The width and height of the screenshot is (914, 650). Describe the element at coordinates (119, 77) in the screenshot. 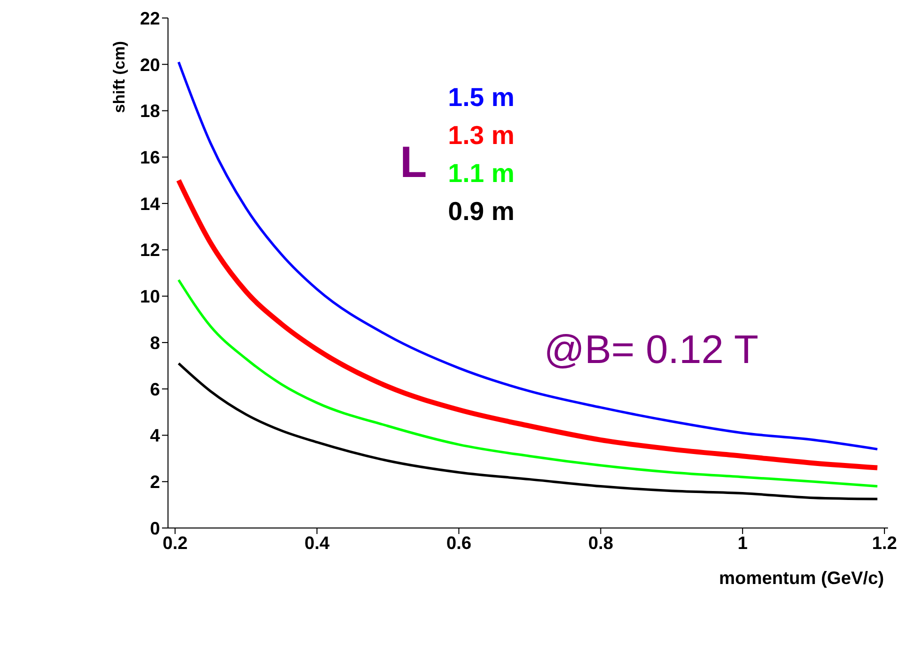

I see `y-axis-title: shift (cm)` at that location.